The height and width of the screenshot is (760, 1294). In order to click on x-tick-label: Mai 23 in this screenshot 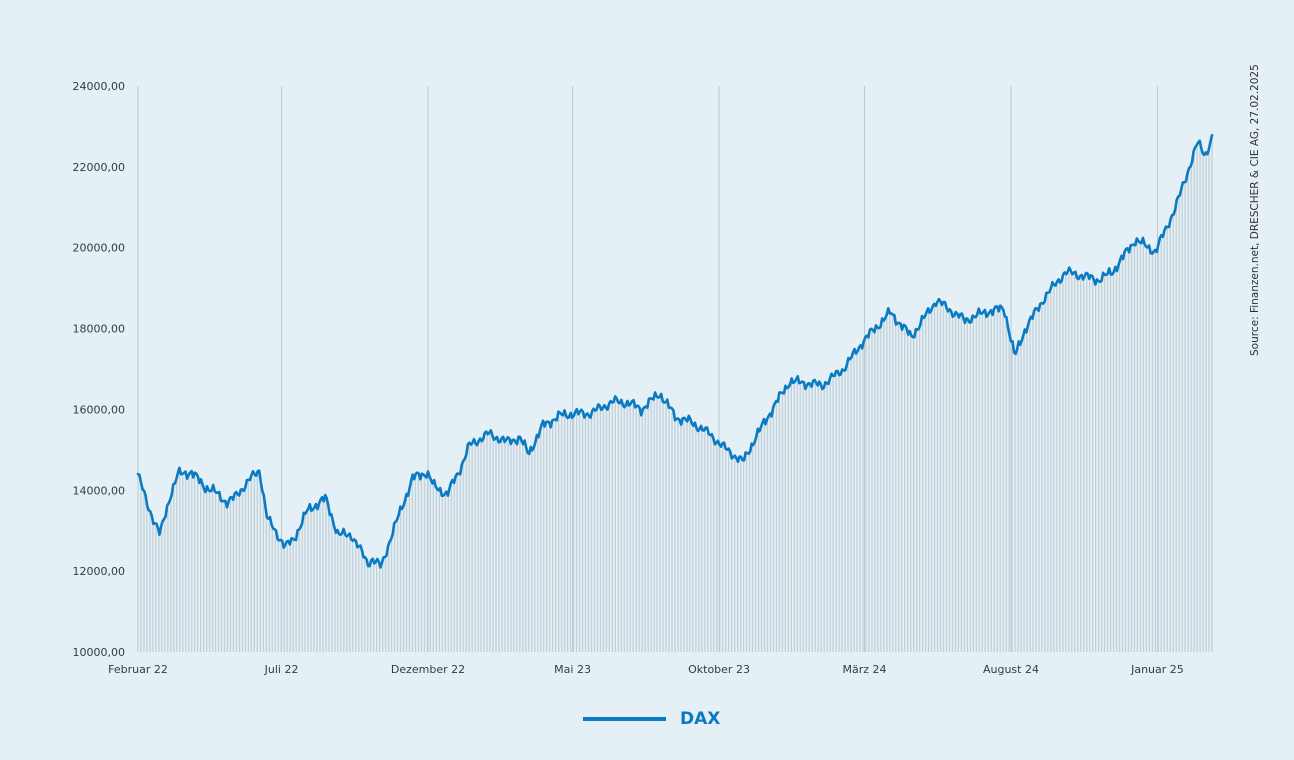, I will do `click(572, 669)`.